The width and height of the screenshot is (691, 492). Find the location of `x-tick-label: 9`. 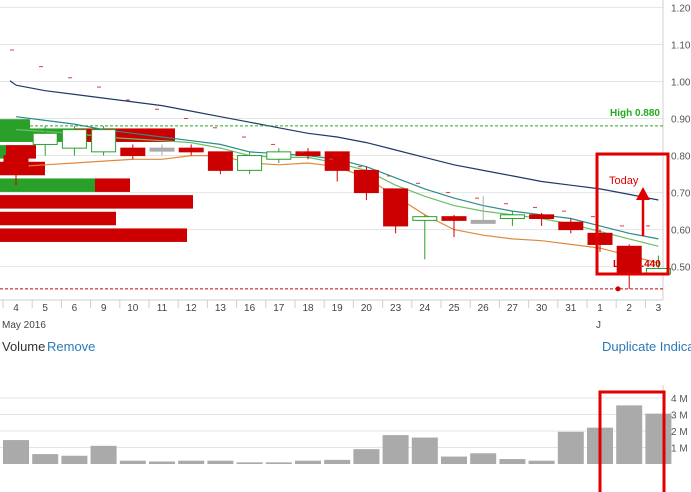

x-tick-label: 9 is located at coordinates (104, 308).